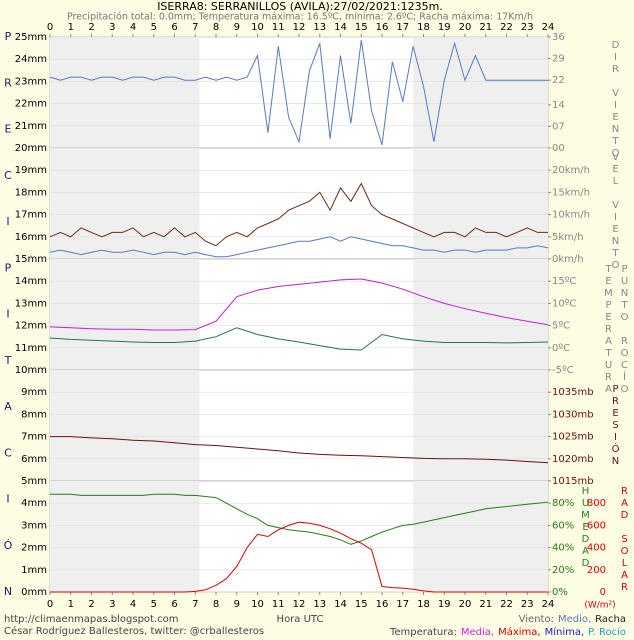 The height and width of the screenshot is (640, 634). What do you see at coordinates (91, 27) in the screenshot?
I see `x-tick-label: 2` at bounding box center [91, 27].